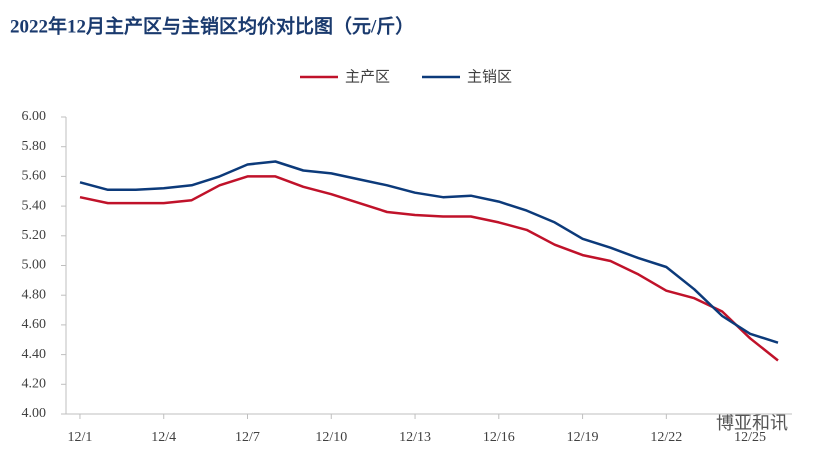 This screenshot has height=460, width=815. What do you see at coordinates (34, 413) in the screenshot?
I see `y-tick-label: 4.00` at bounding box center [34, 413].